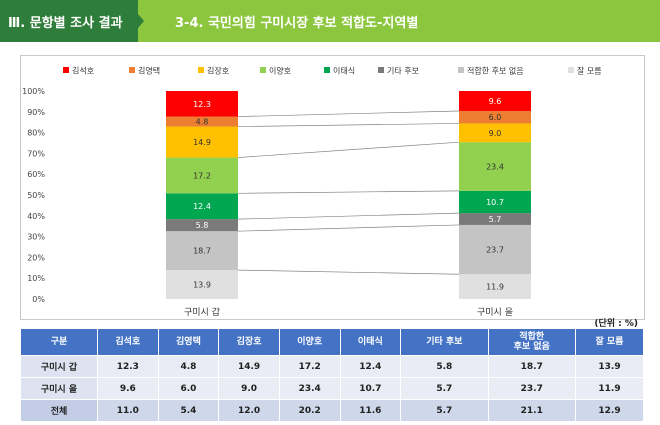 This screenshot has width=660, height=425. I want to click on table-header-corner: 구분, so click(59, 342).